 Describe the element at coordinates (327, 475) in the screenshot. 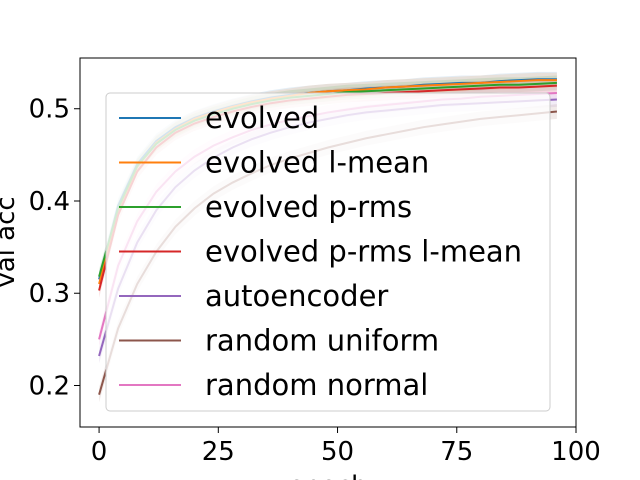

I see `x-axis-label: epoch` at that location.